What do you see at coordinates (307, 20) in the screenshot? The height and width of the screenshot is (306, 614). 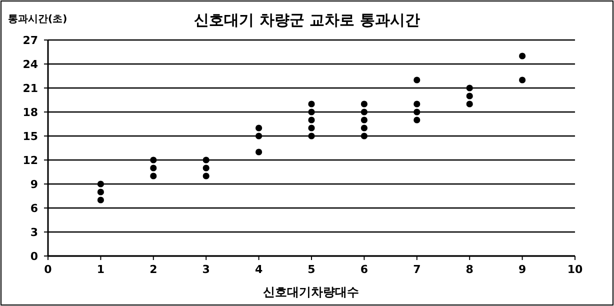 I see `chart-title: 신호대기 차량군 교차로 통과시간` at bounding box center [307, 20].